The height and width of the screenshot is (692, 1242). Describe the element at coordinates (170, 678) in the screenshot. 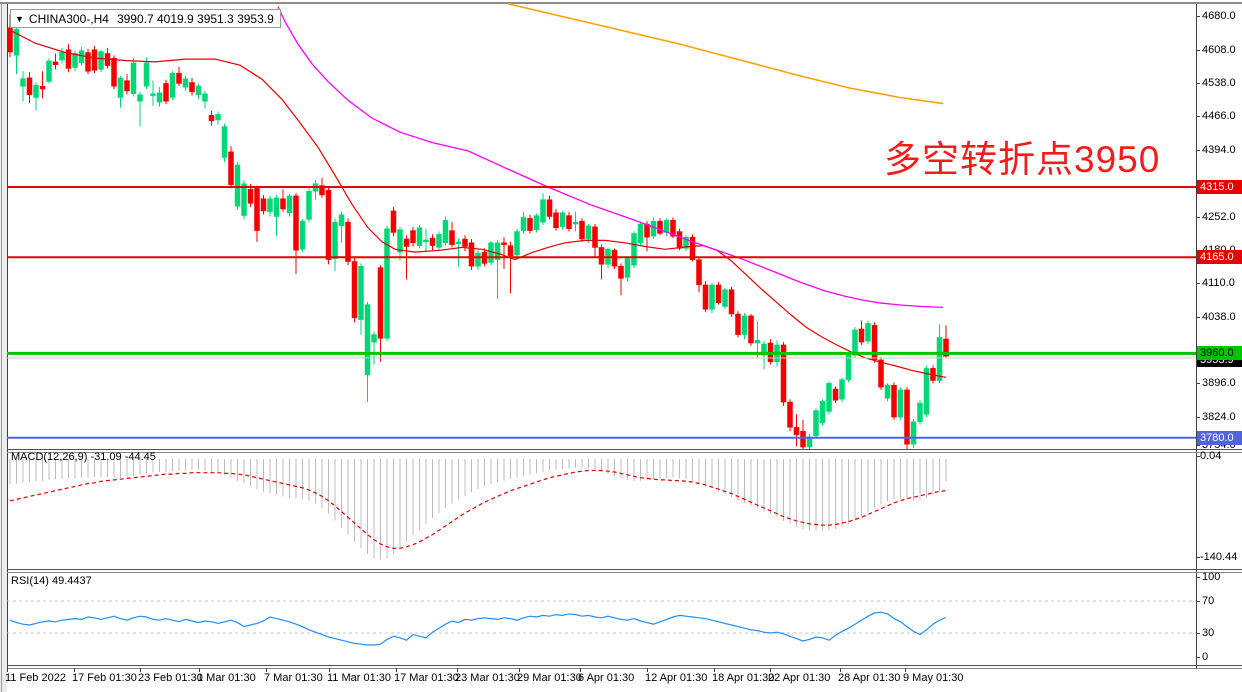

I see `time-tick-label: 23 Feb 01:30` at that location.